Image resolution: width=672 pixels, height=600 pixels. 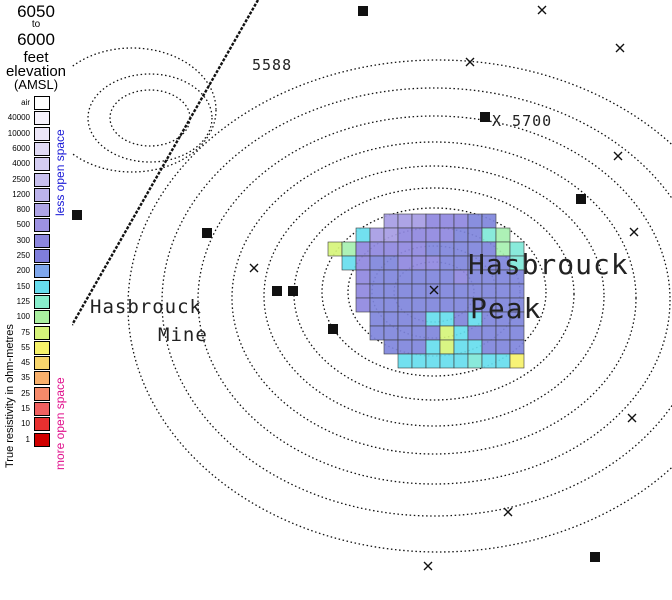 I want to click on spot-elevation-5588: 5588, so click(x=272, y=65).